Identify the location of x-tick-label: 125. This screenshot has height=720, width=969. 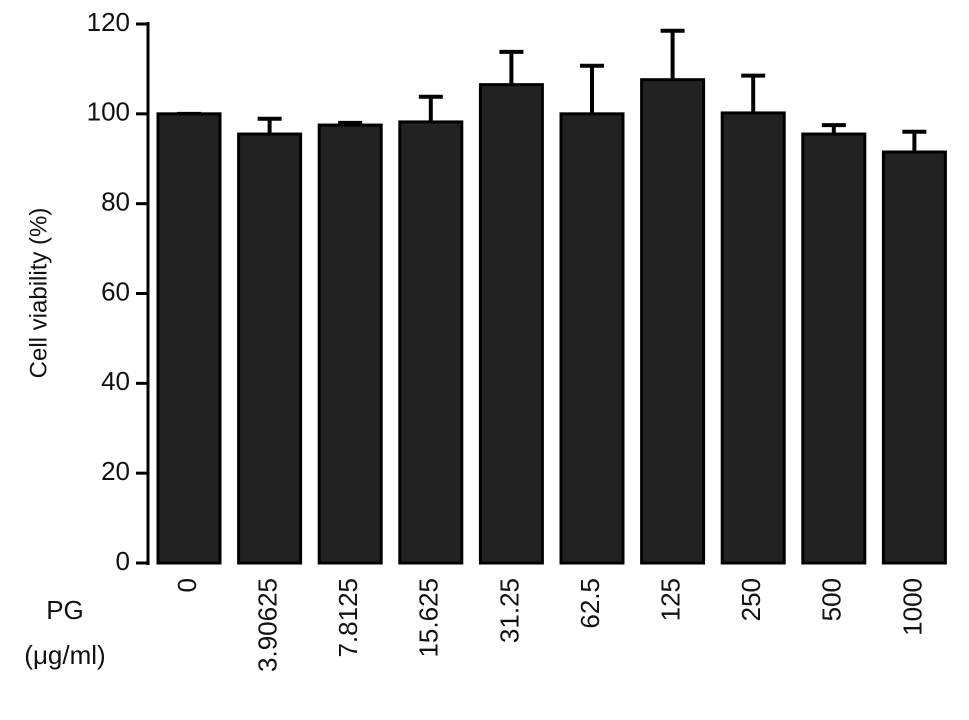
(670, 599).